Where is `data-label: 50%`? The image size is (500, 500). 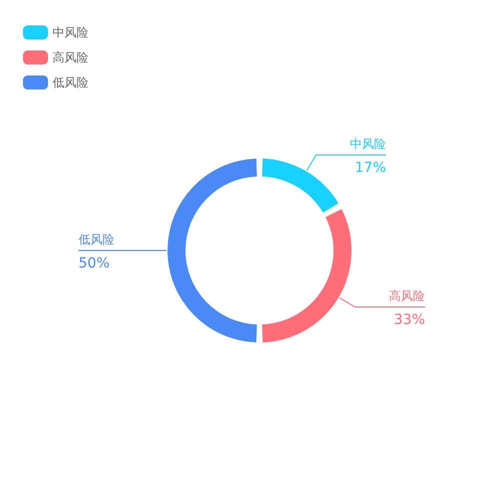 data-label: 50% is located at coordinates (94, 264).